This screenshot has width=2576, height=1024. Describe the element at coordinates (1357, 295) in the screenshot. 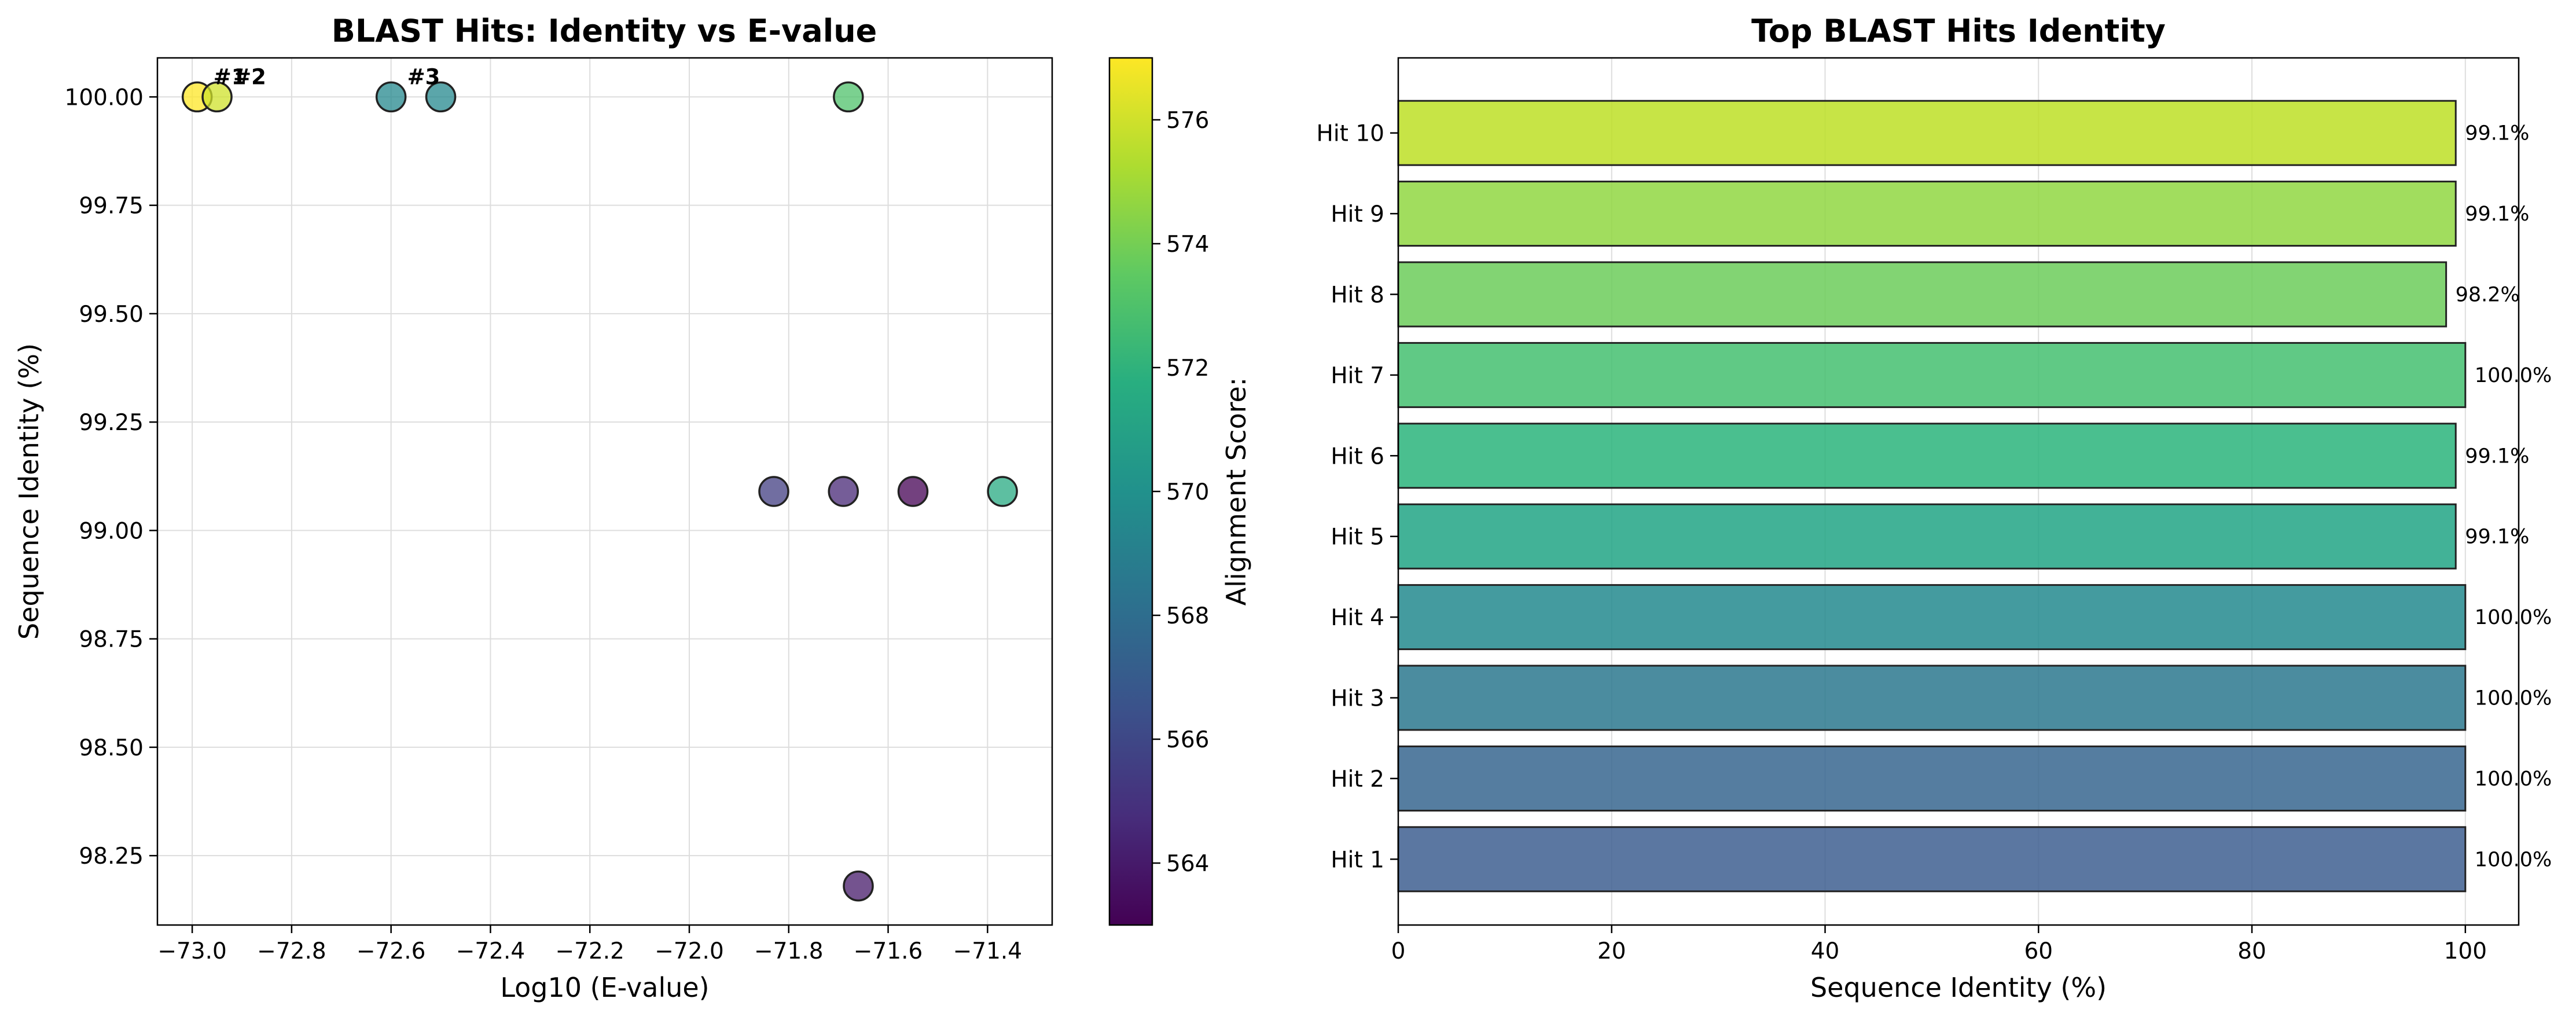

I see `bar-category-label: Hit 8` at that location.